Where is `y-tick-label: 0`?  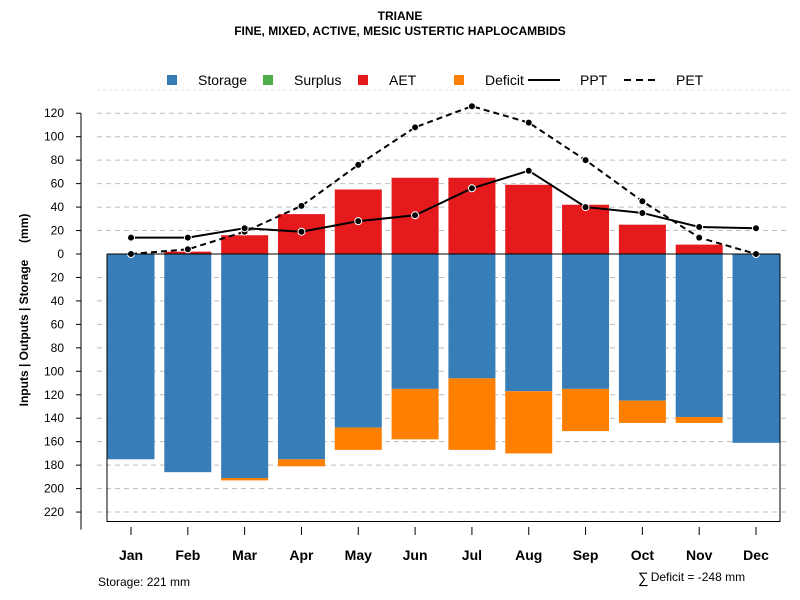
y-tick-label: 0 is located at coordinates (60, 254).